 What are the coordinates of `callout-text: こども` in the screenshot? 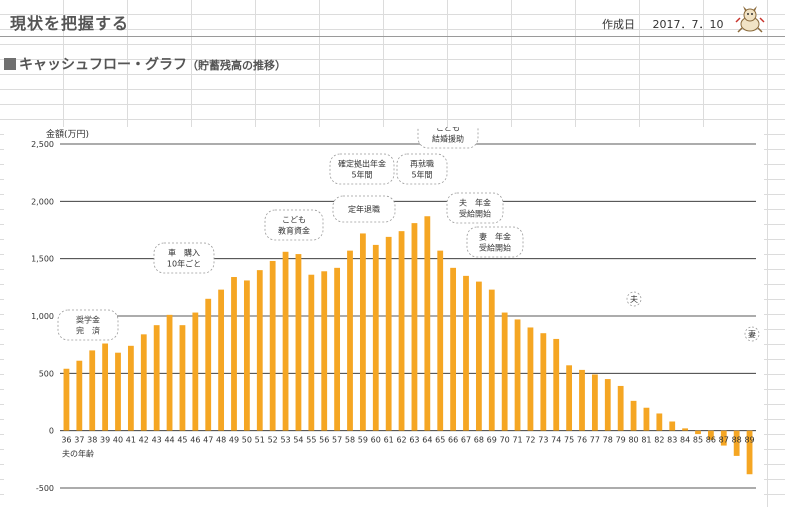 It's located at (294, 220).